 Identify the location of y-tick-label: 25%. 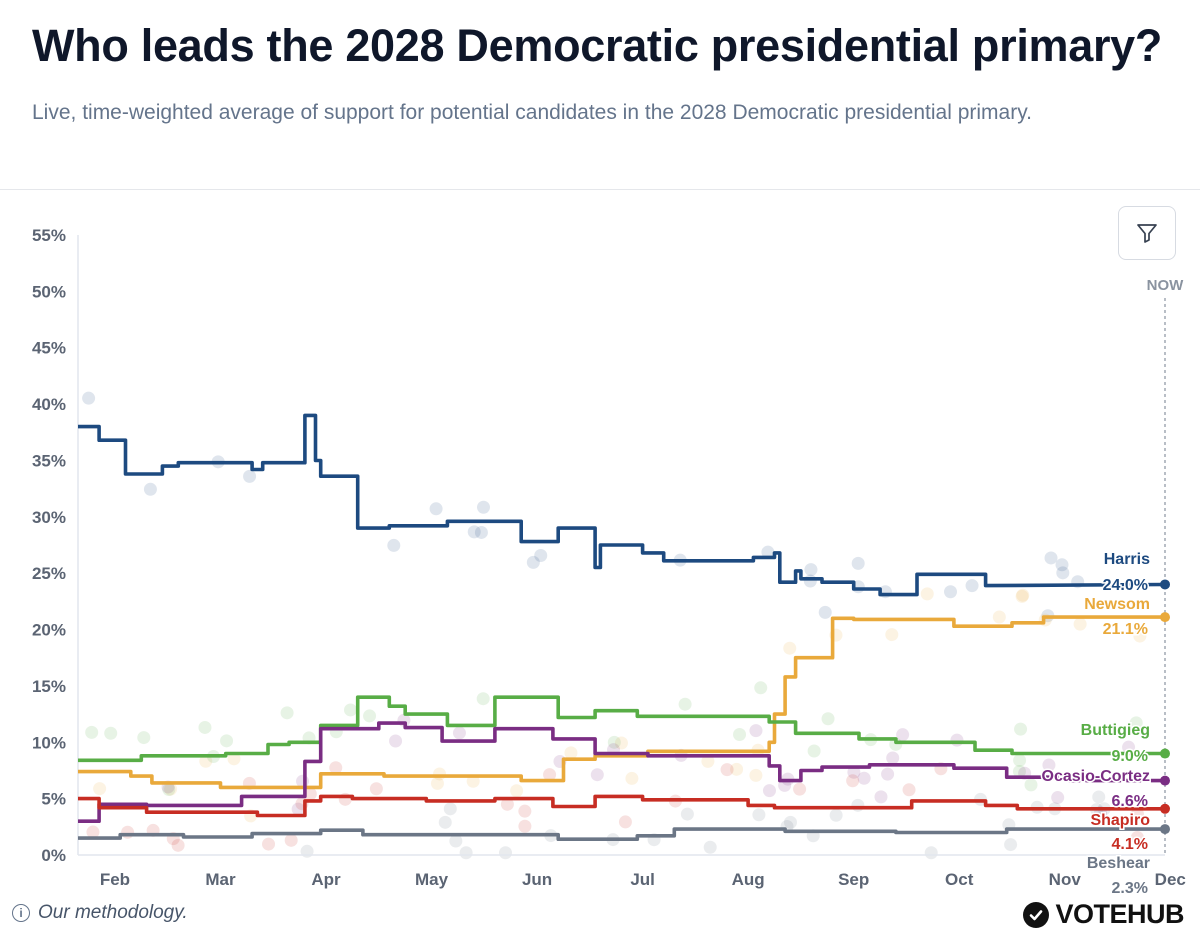
(49, 573).